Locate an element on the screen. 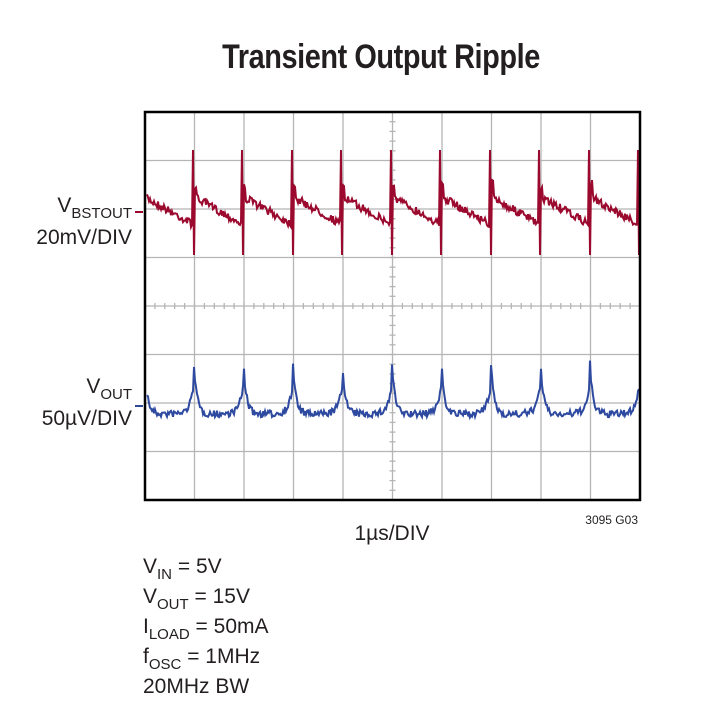  trace-bstout is located at coordinates (393, 202).